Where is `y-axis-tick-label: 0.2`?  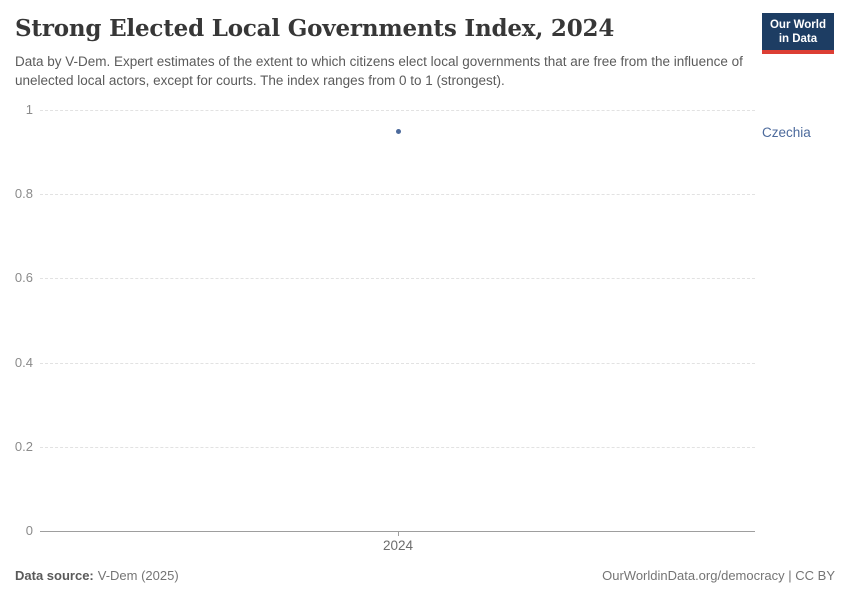 y-axis-tick-label: 0.2 is located at coordinates (23, 446).